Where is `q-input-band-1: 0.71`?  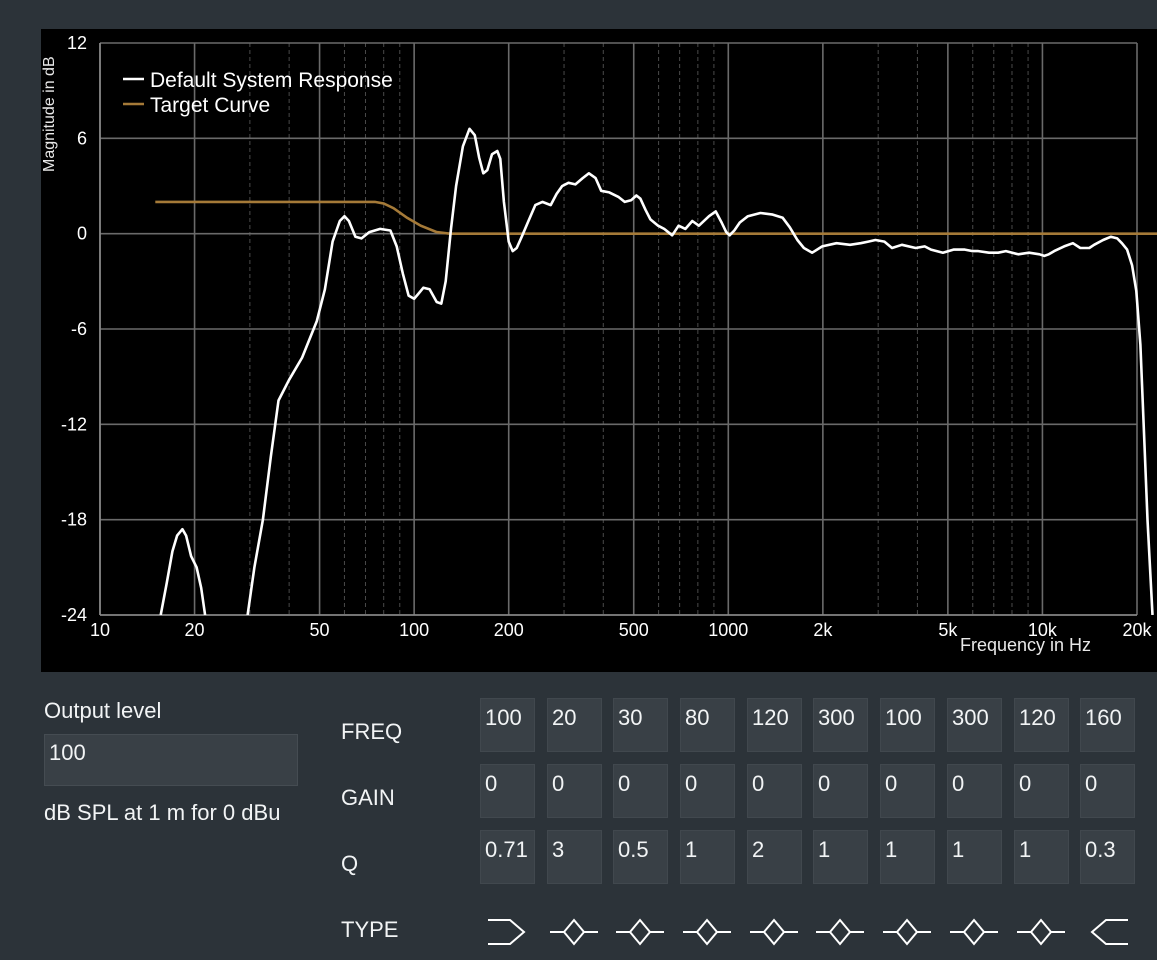
q-input-band-1: 0.71 is located at coordinates (507, 857).